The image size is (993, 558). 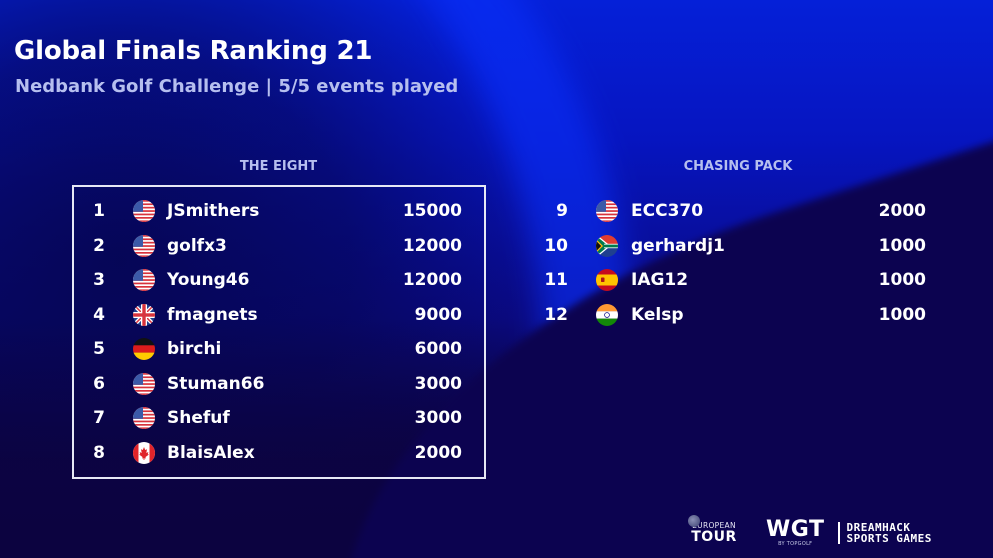 What do you see at coordinates (432, 211) in the screenshot?
I see `player-points: 15000` at bounding box center [432, 211].